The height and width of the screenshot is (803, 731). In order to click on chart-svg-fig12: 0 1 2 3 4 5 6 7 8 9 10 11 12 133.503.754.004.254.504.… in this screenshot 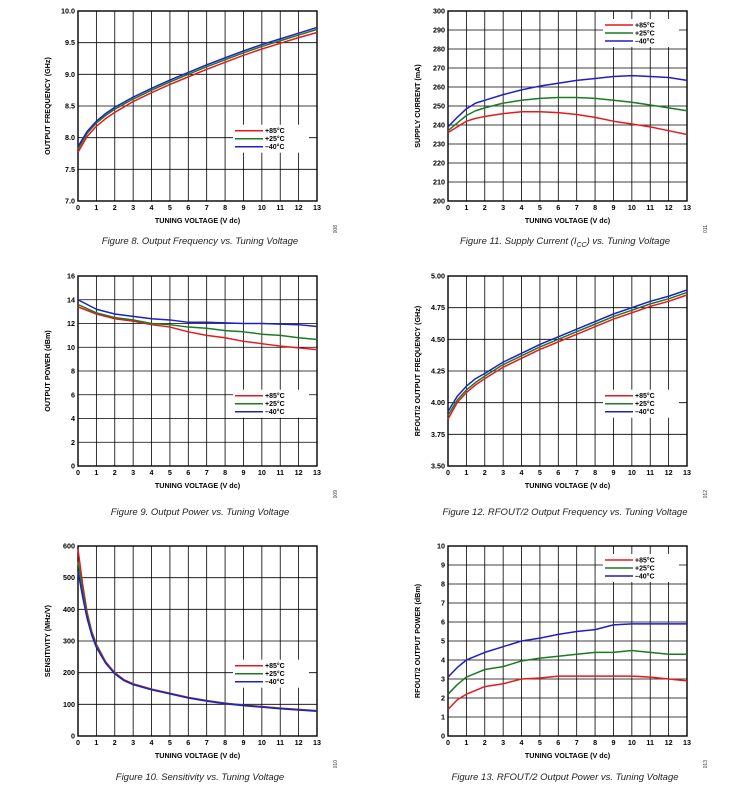, I will do `click(561, 393)`.